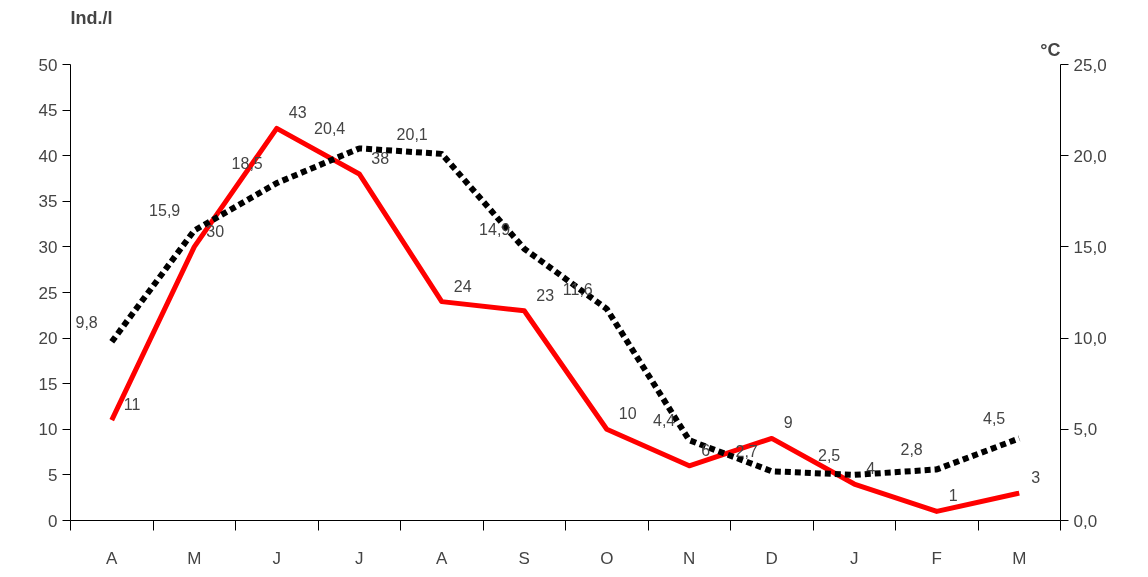  What do you see at coordinates (1050, 49) in the screenshot?
I see `y2-axis-title: °C` at bounding box center [1050, 49].